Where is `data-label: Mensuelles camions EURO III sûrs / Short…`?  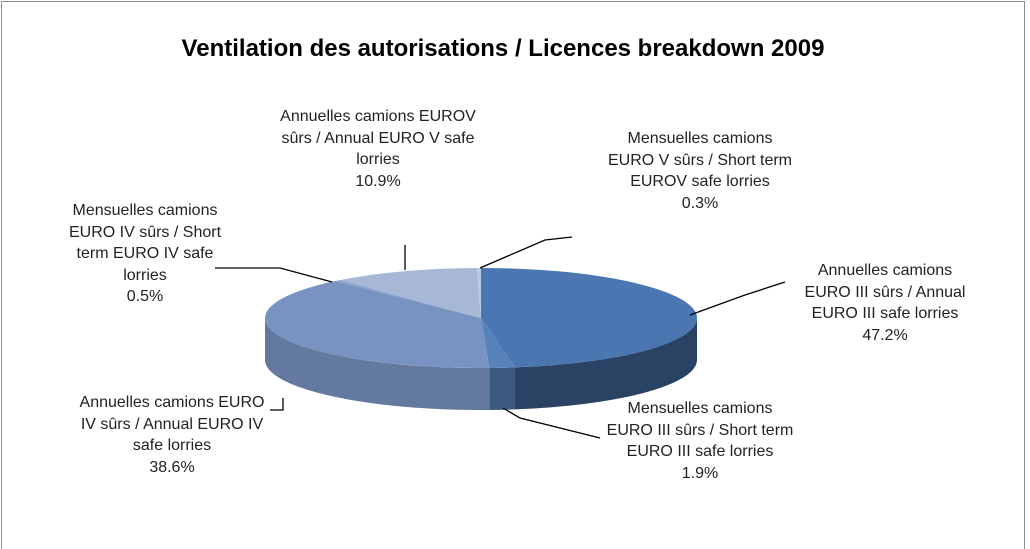 data-label: Mensuelles camions EURO III sûrs / Short… is located at coordinates (700, 441).